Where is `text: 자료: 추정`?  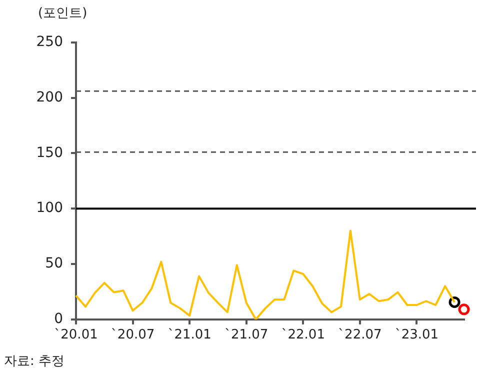
text: 자료: 추정 is located at coordinates (34, 361).